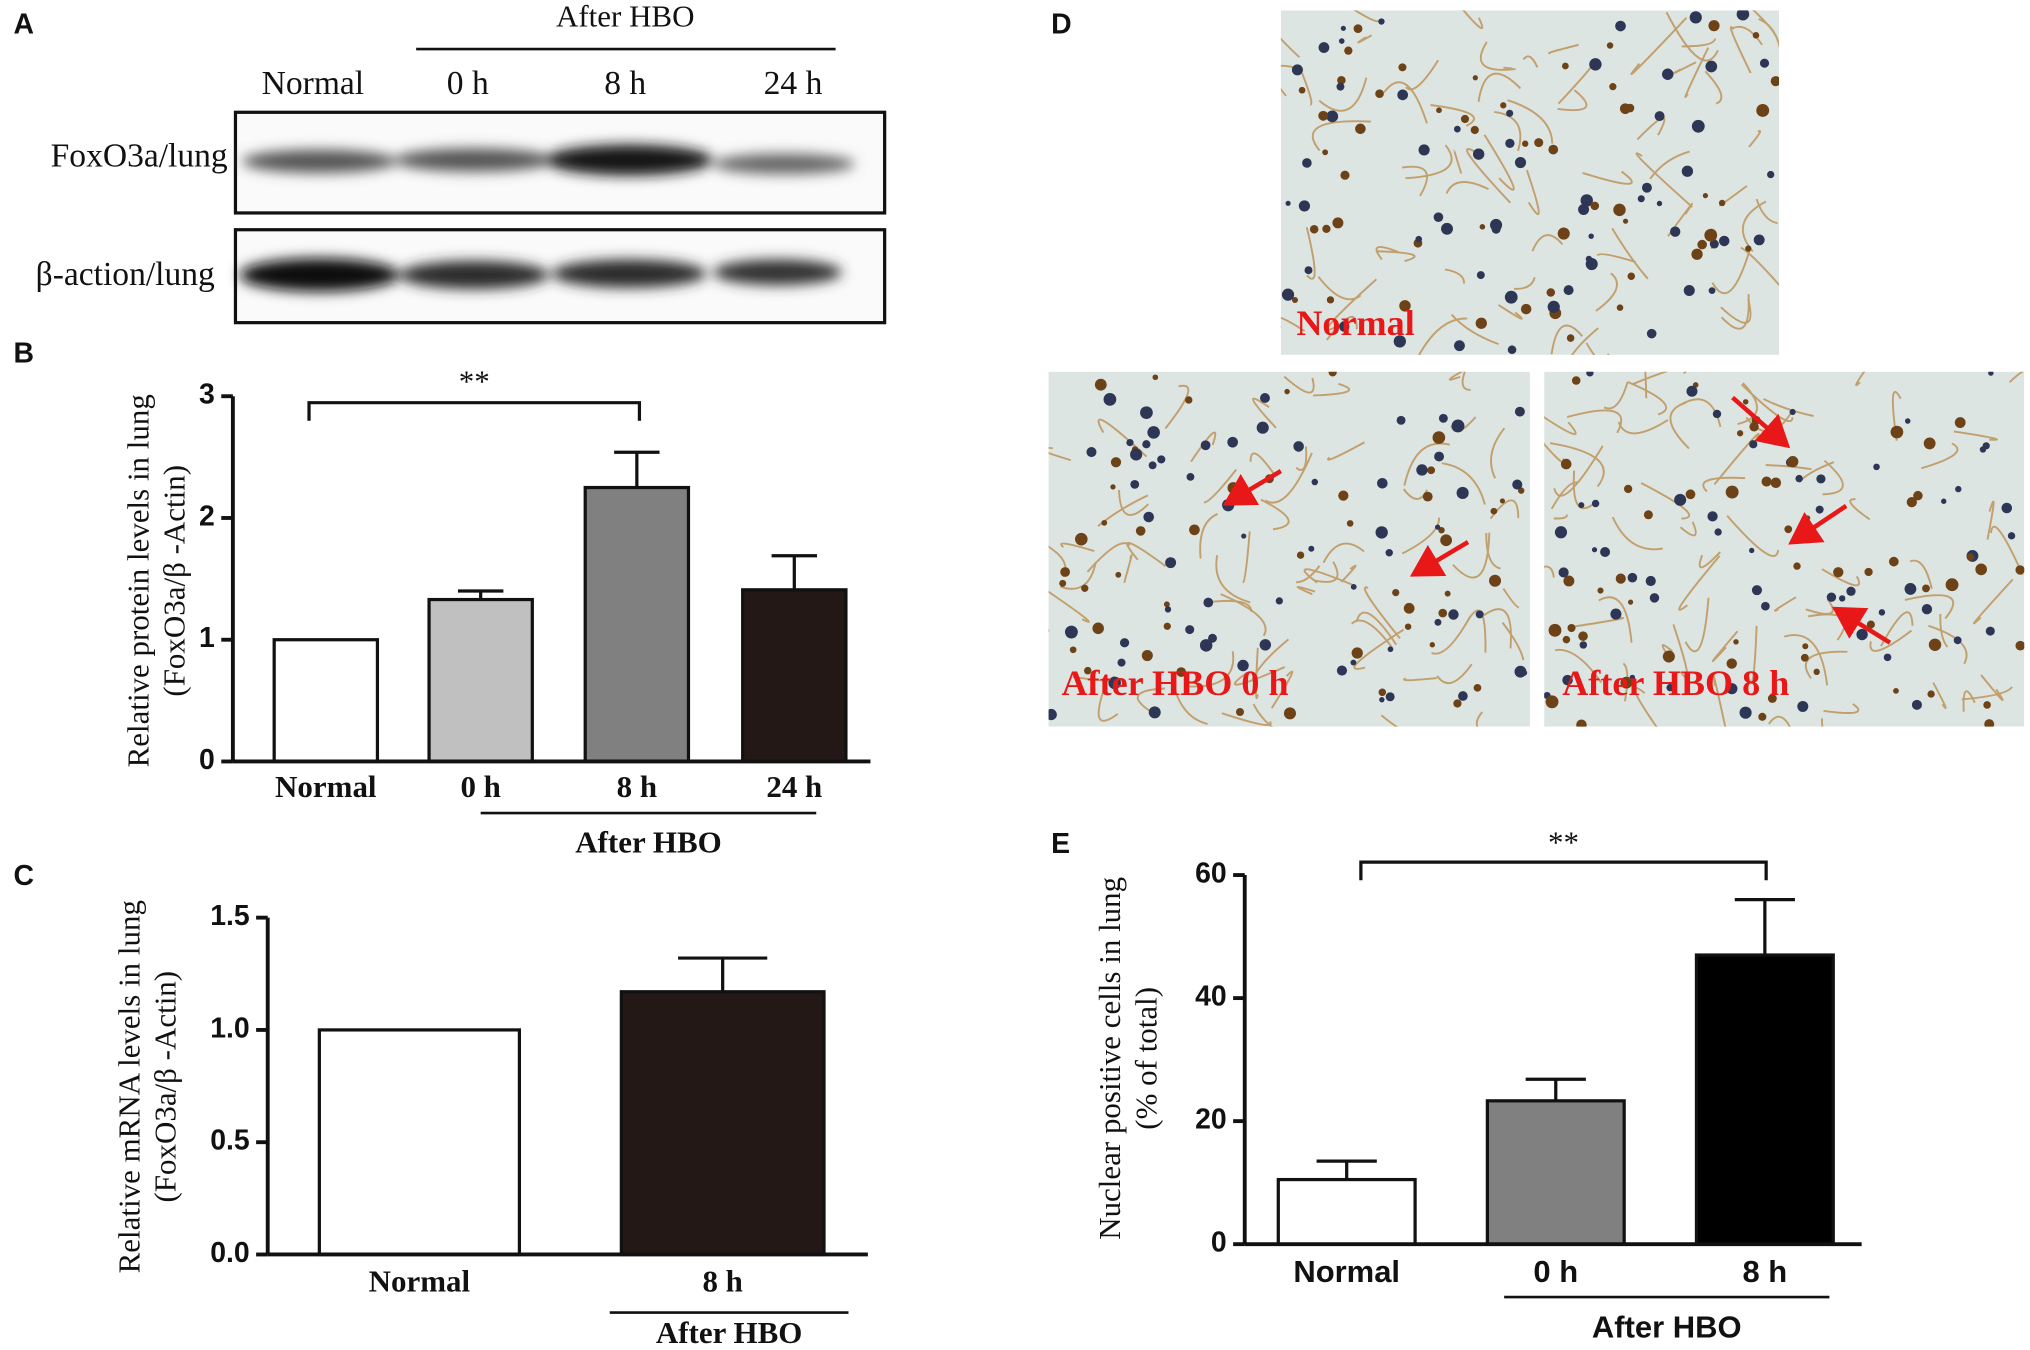 Image resolution: width=2030 pixels, height=1350 pixels. What do you see at coordinates (480, 680) in the screenshot?
I see `bar` at bounding box center [480, 680].